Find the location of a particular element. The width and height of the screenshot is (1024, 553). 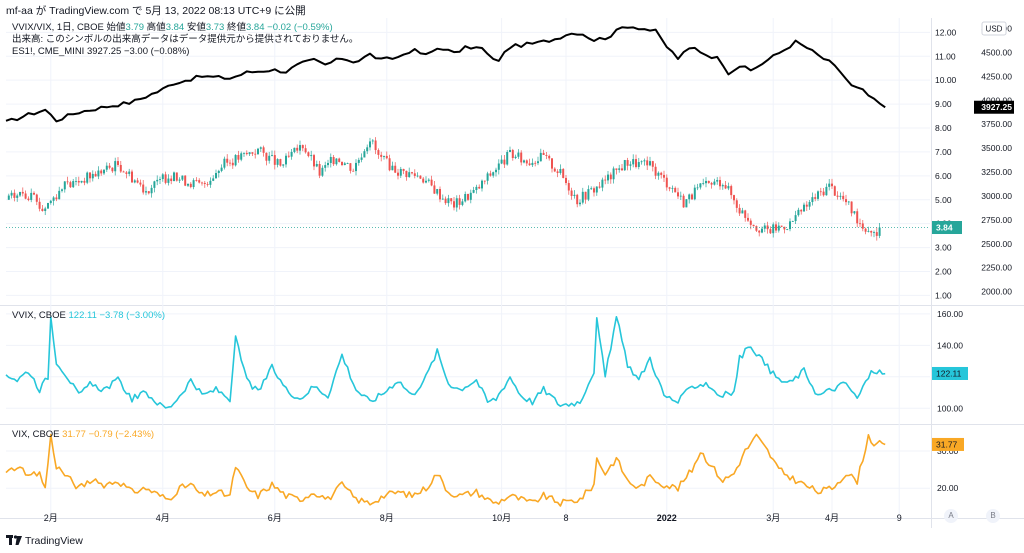

x-tick-label: 10月 is located at coordinates (501, 518).